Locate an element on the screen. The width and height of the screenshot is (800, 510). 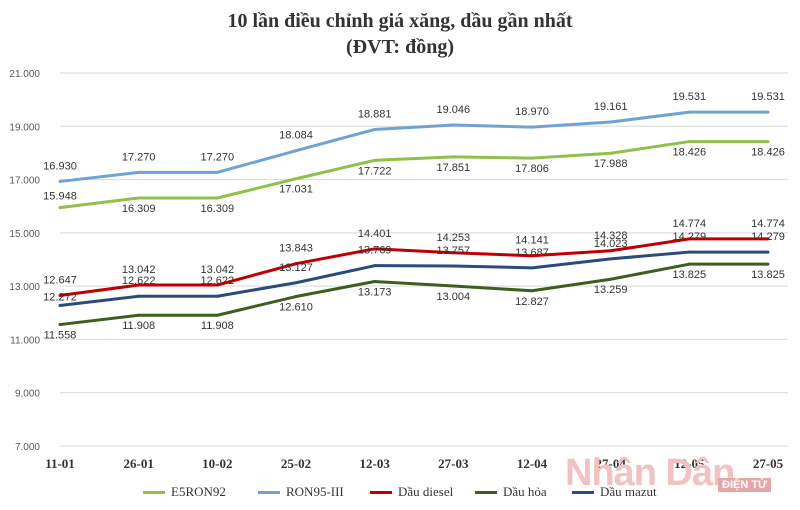
data-label: 17.851 is located at coordinates (454, 168).